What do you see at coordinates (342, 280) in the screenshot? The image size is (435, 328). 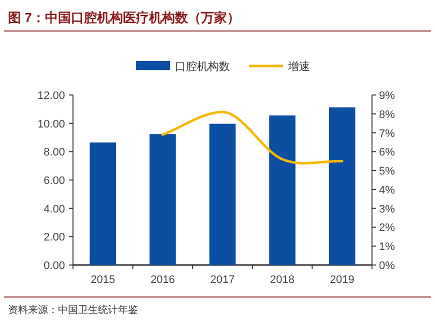 I see `x-tick-label: 2019` at bounding box center [342, 280].